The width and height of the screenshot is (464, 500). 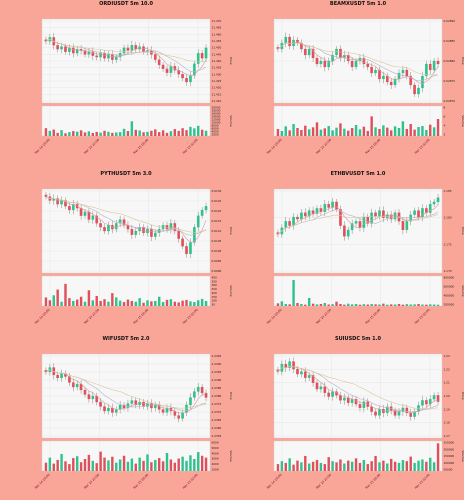 I want to click on chart-title: PYTHUSDT 5m 3.0, so click(x=126, y=174).